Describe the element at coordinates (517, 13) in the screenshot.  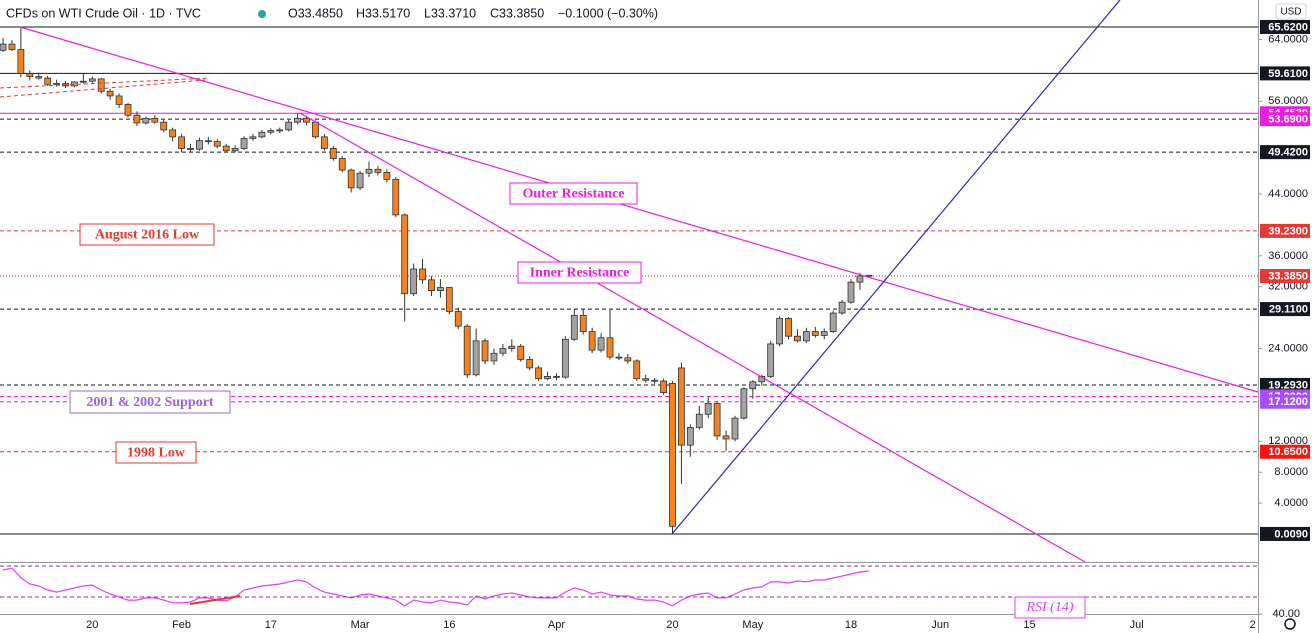
I see `ohlc-close: C33.3850` at that location.